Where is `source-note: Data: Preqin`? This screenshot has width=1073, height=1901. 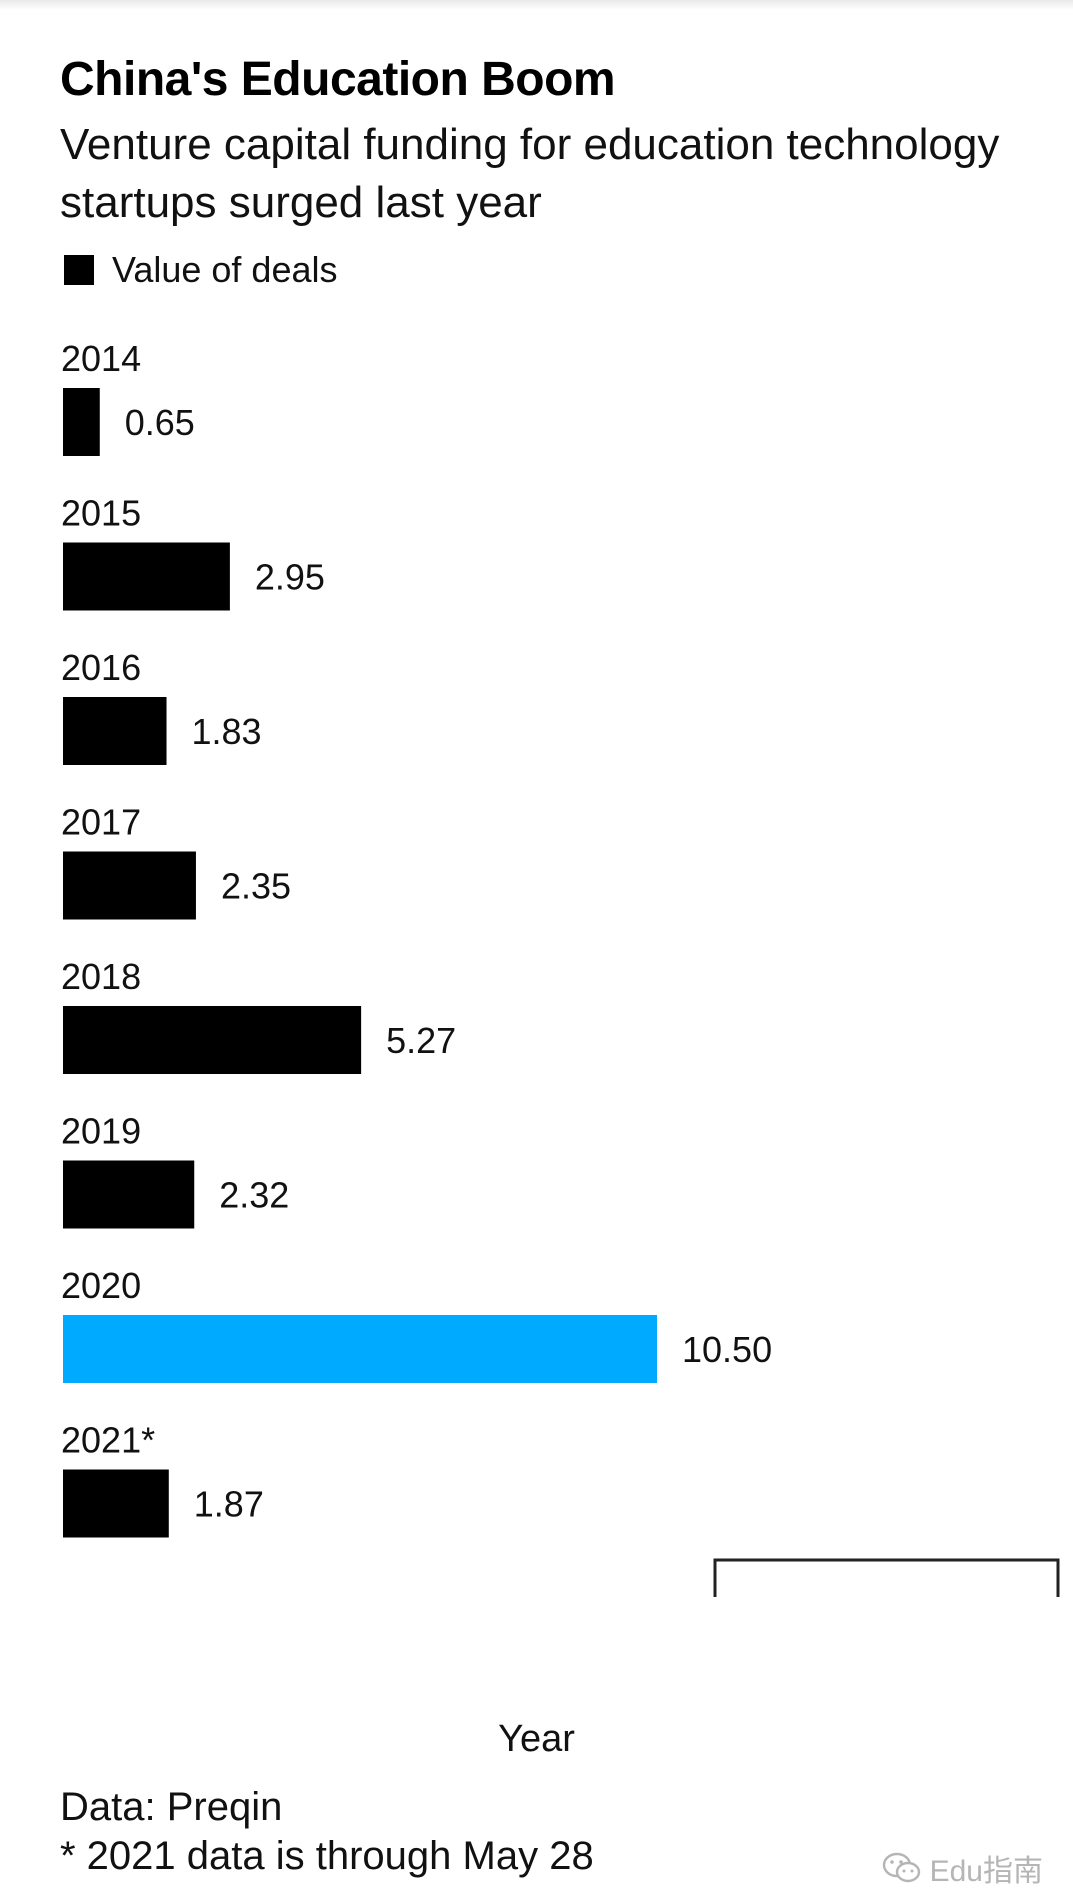 source-note: Data: Preqin is located at coordinates (171, 1807).